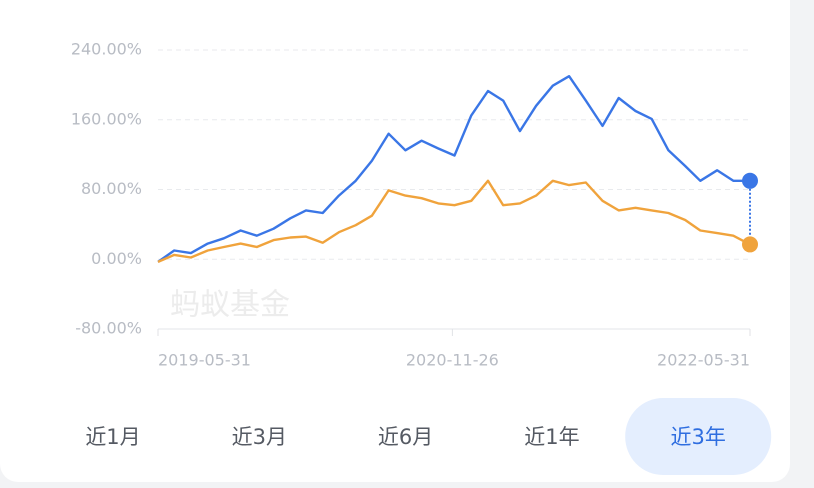 The width and height of the screenshot is (814, 488). Describe the element at coordinates (405, 437) in the screenshot. I see `tab: 近6月` at that location.